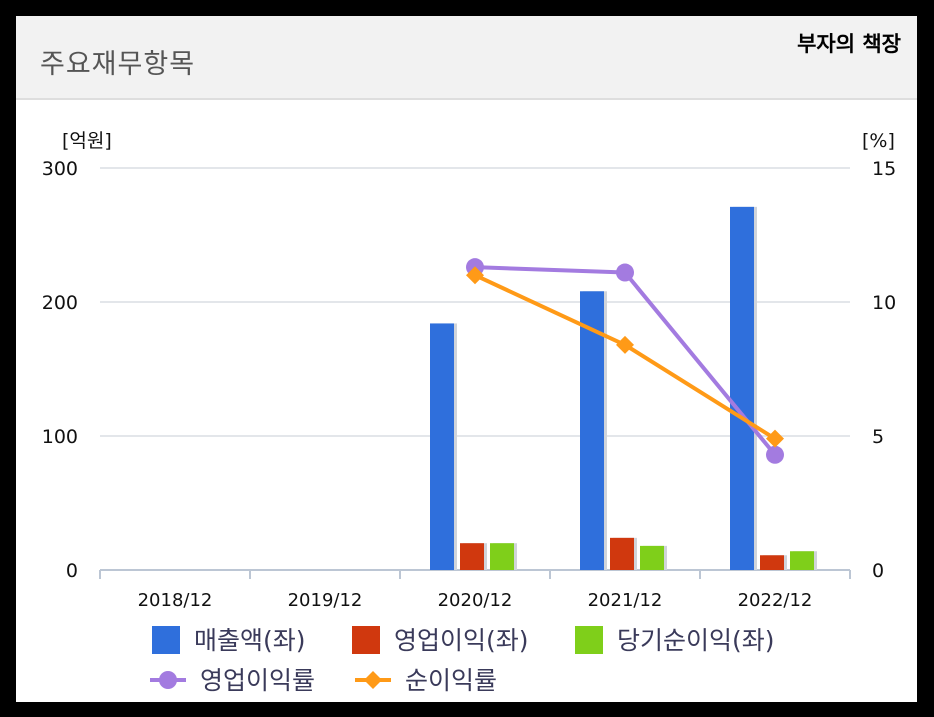  I want to click on right-tick-label: 5, so click(878, 437).